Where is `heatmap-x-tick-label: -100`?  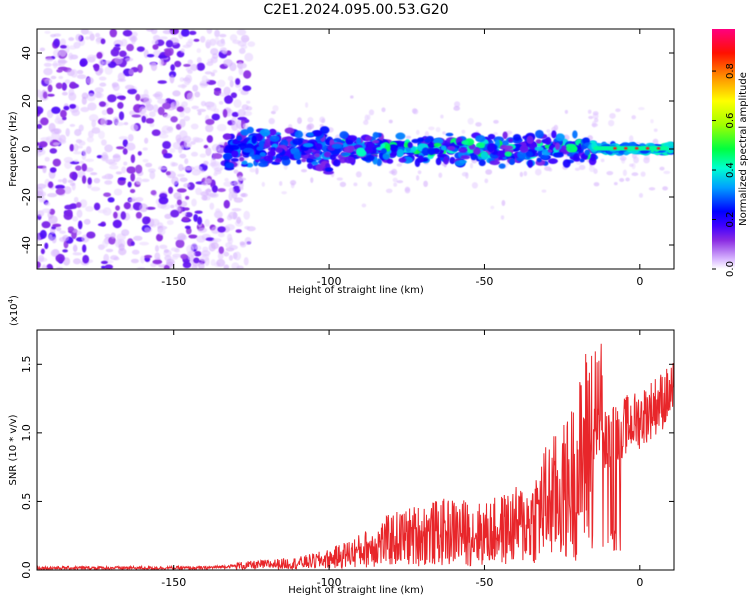 heatmap-x-tick-label: -100 is located at coordinates (329, 281).